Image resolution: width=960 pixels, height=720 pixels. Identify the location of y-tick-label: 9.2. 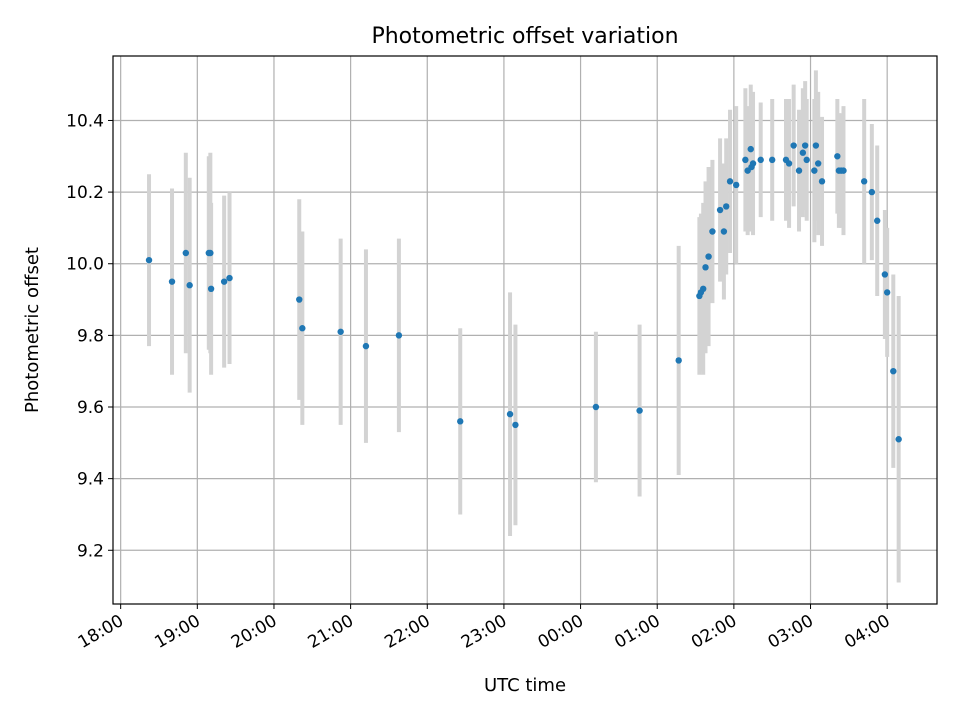
(90, 551).